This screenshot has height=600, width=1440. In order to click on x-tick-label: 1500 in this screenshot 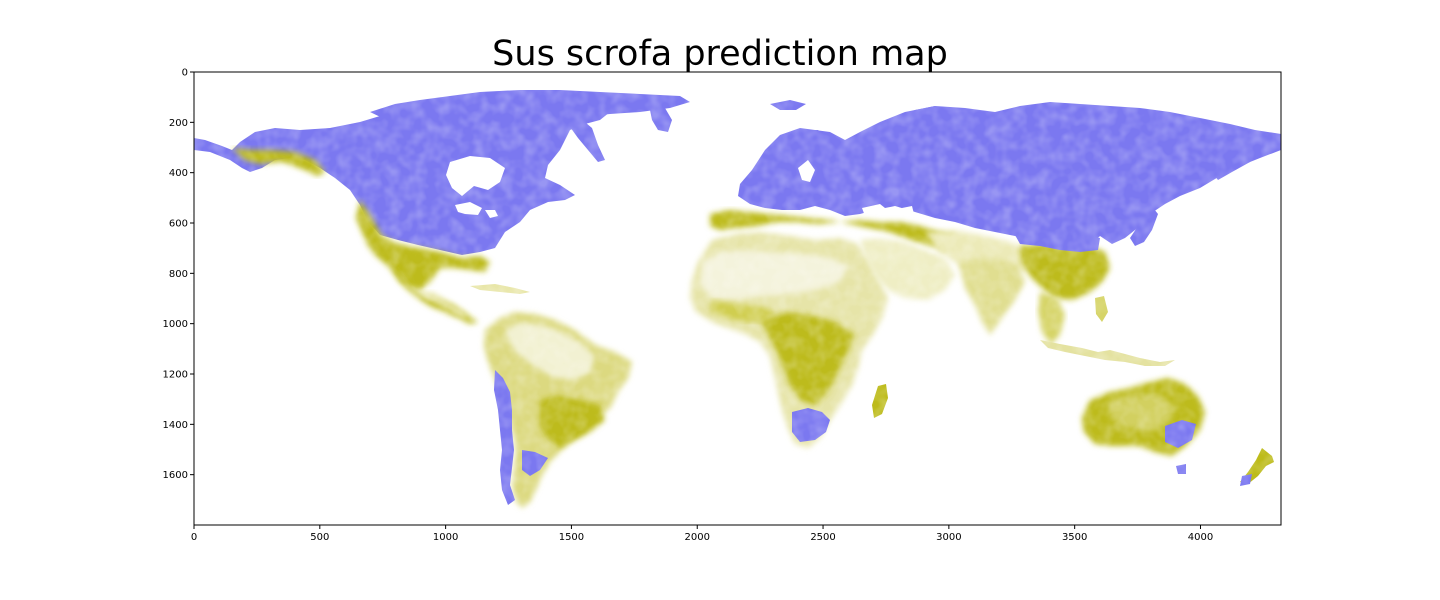, I will do `click(571, 537)`.